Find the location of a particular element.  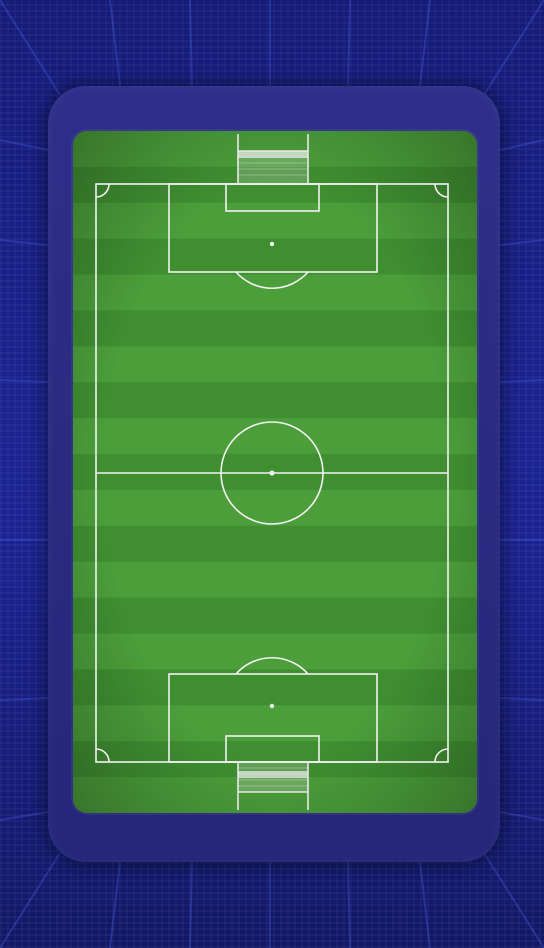

top-penalty-arc is located at coordinates (272, 280).